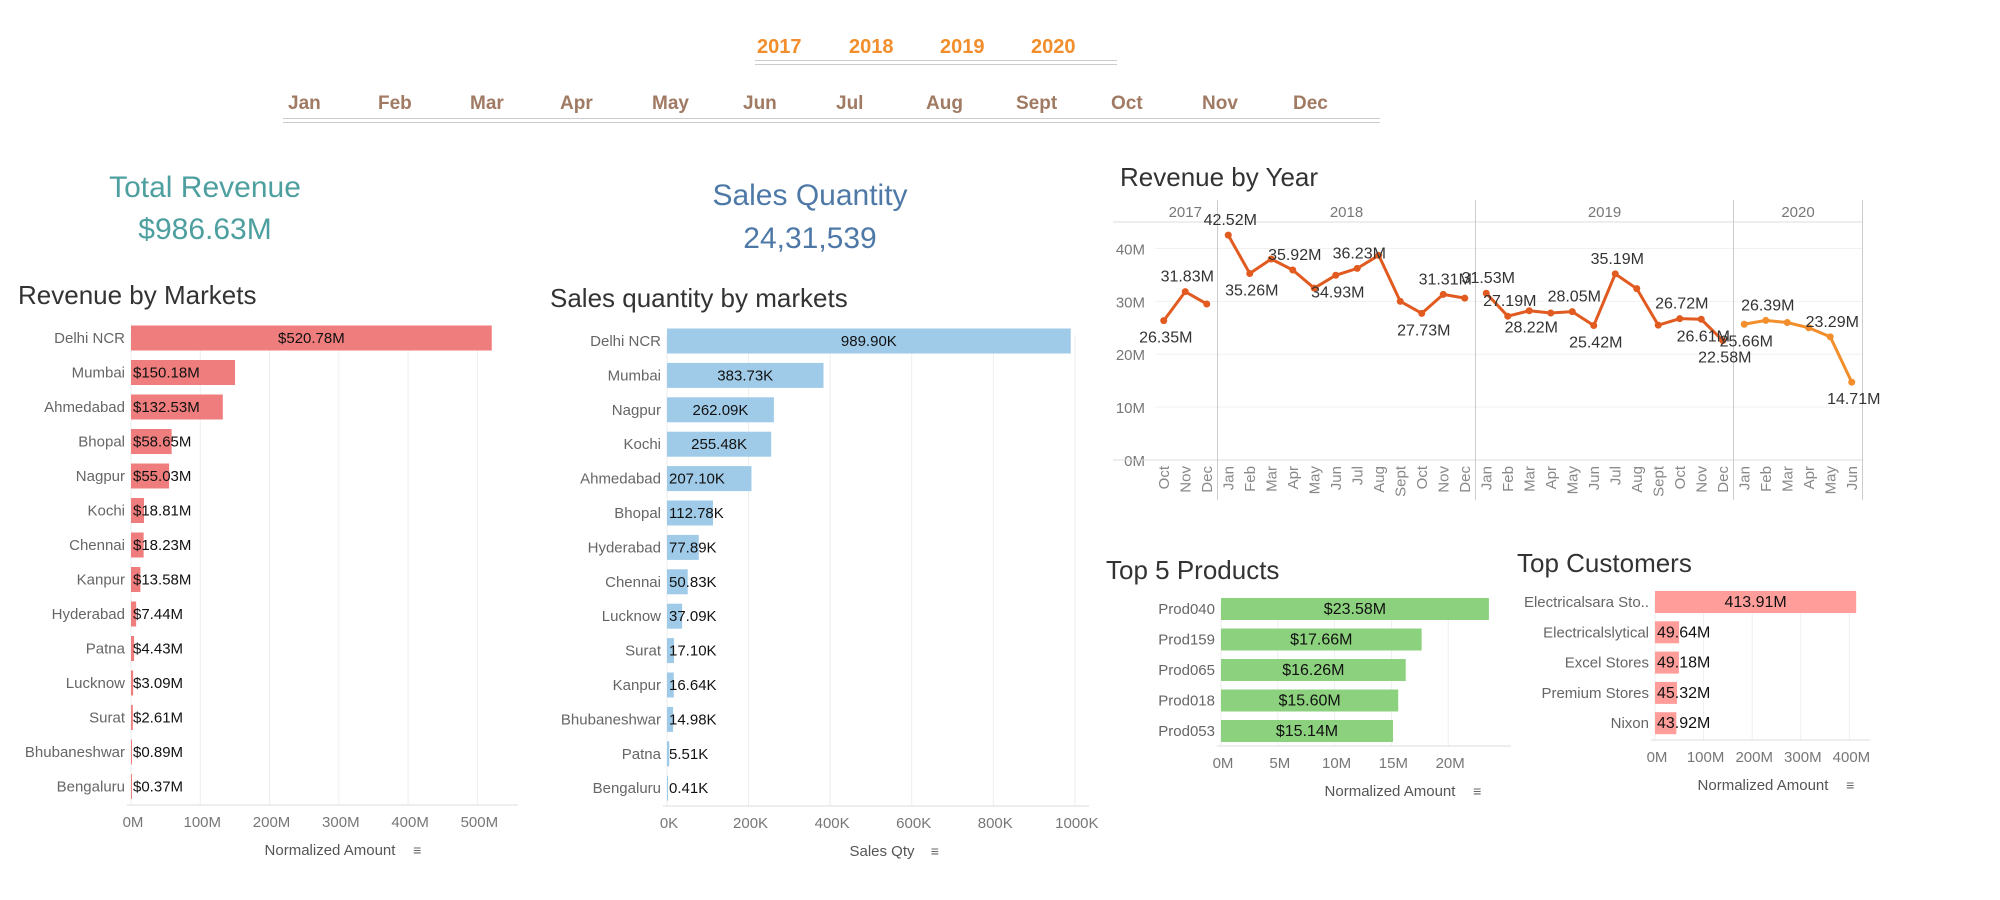 This screenshot has height=900, width=2000. I want to click on month-label: Jan, so click(1744, 478).